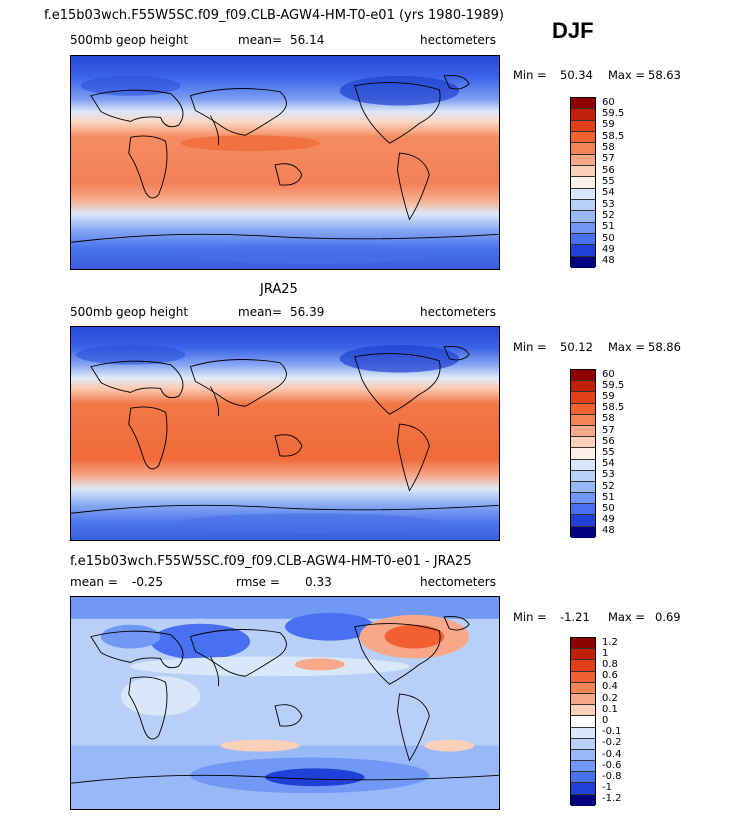 This screenshot has height=816, width=733. I want to click on colorbar-tick-label: -1, so click(607, 788).